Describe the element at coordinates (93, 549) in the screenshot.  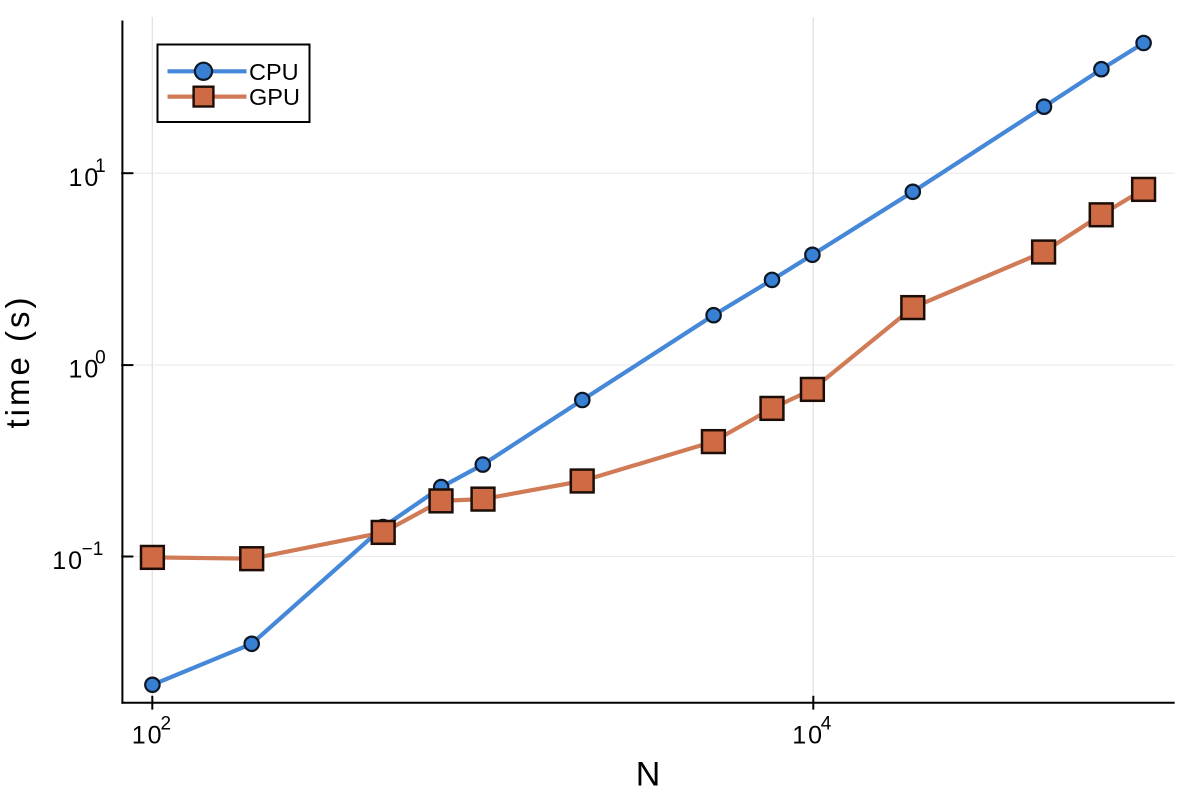
I see `svg-text: −1` at that location.